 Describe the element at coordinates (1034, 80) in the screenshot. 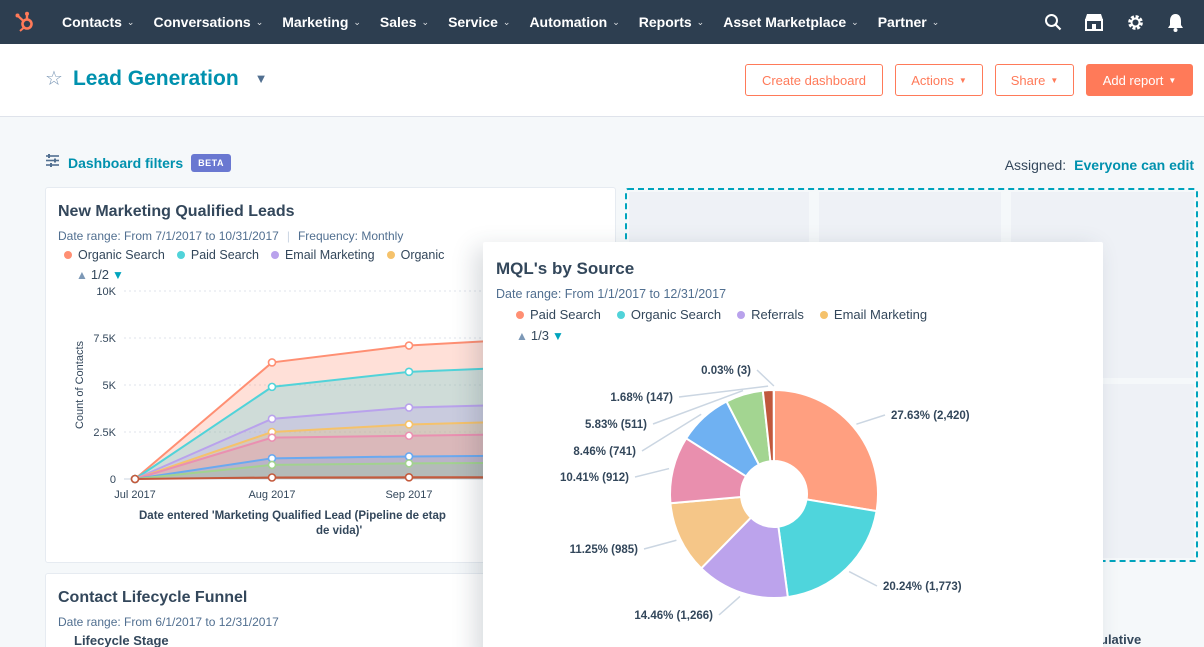

I see `share-button: Share ▼` at that location.